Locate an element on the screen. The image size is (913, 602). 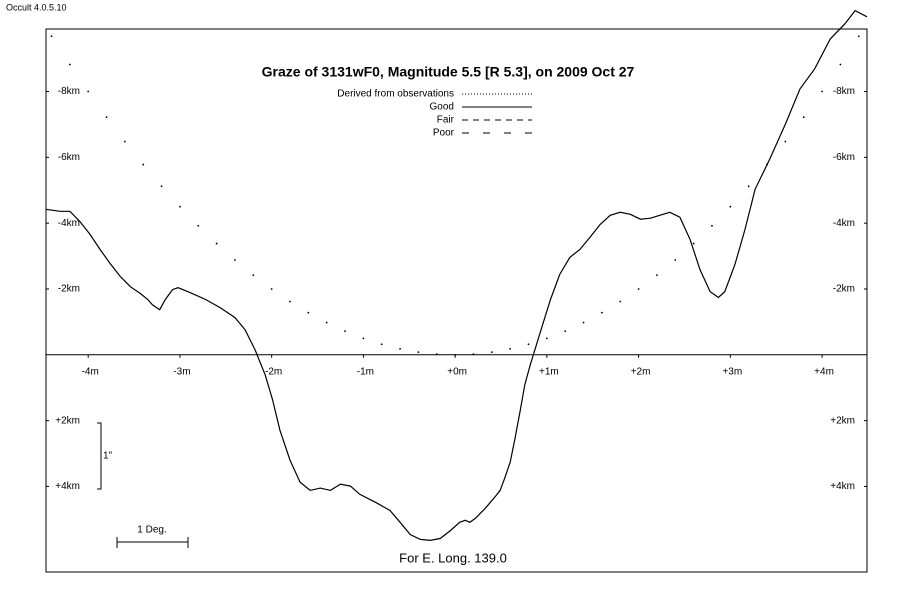
vertical-scale-label: 1" is located at coordinates (108, 456).